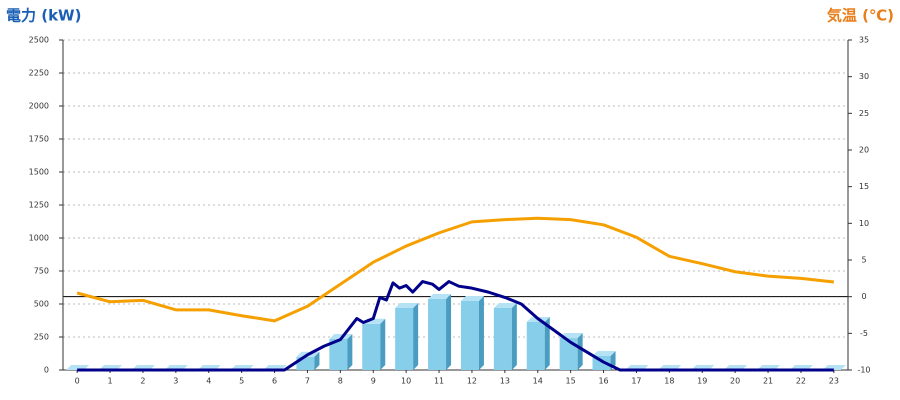 This screenshot has height=400, width=900. Describe the element at coordinates (702, 381) in the screenshot. I see `x-tick-label: 19` at that location.